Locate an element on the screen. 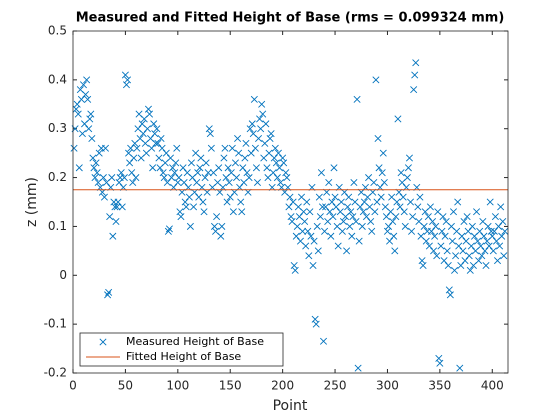  legend-marker is located at coordinates (103, 342).